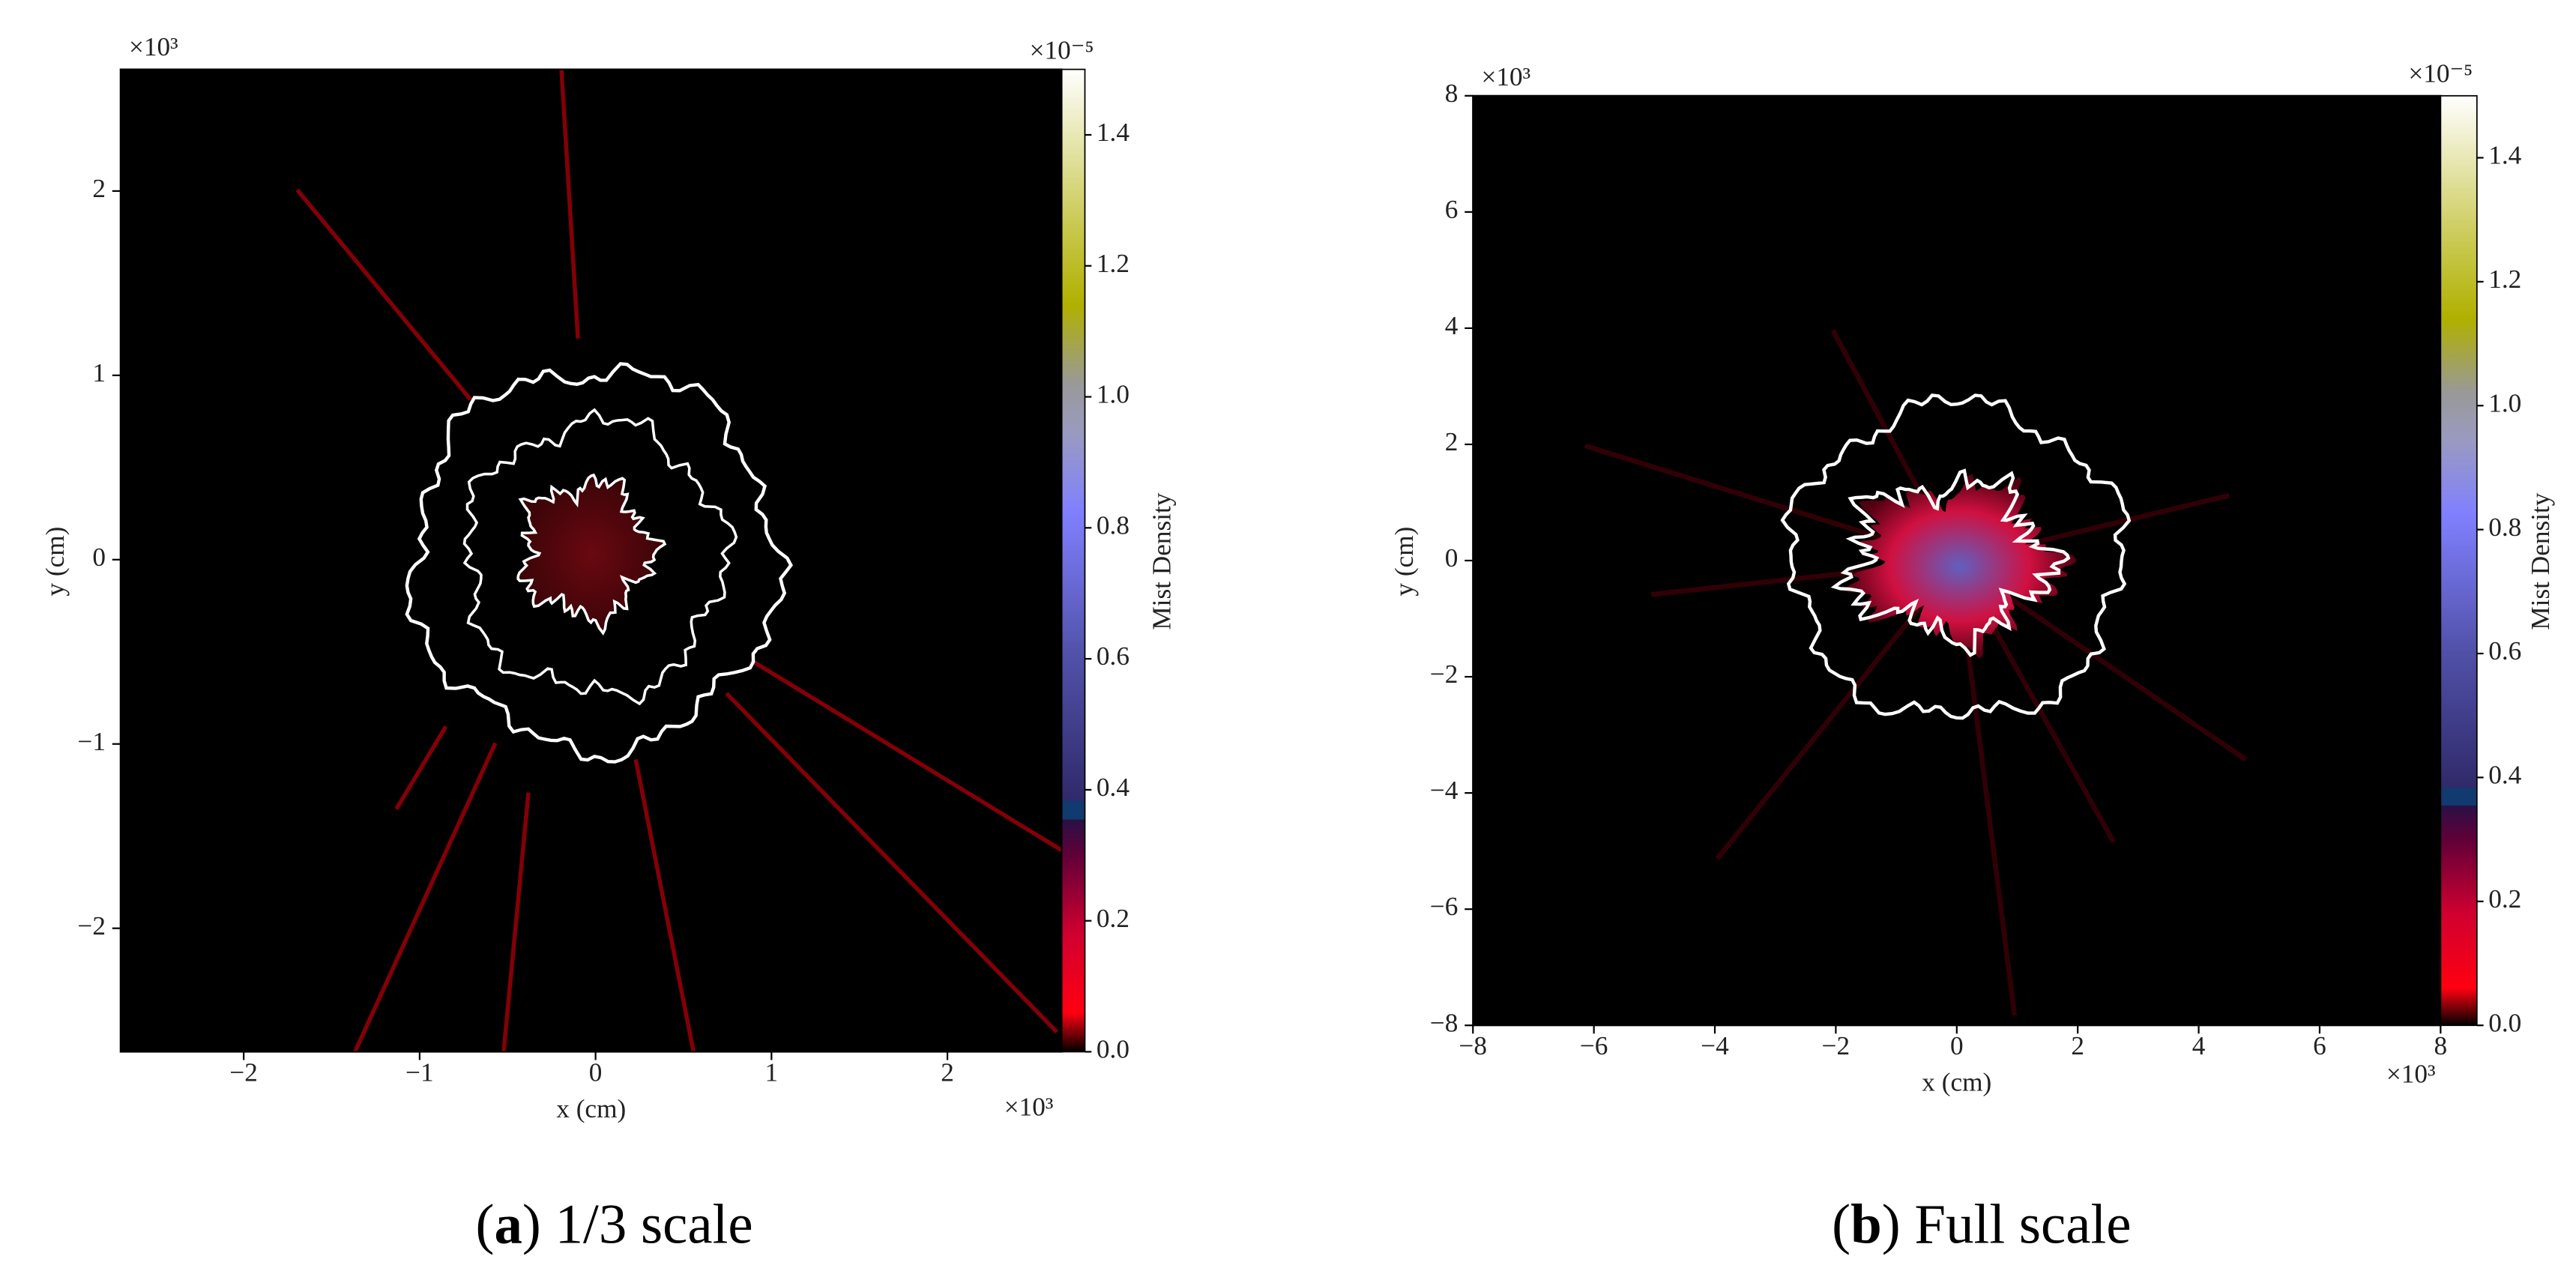 Image resolution: width=2576 pixels, height=1277 pixels. I want to click on y-tick-label: 6, so click(1452, 209).